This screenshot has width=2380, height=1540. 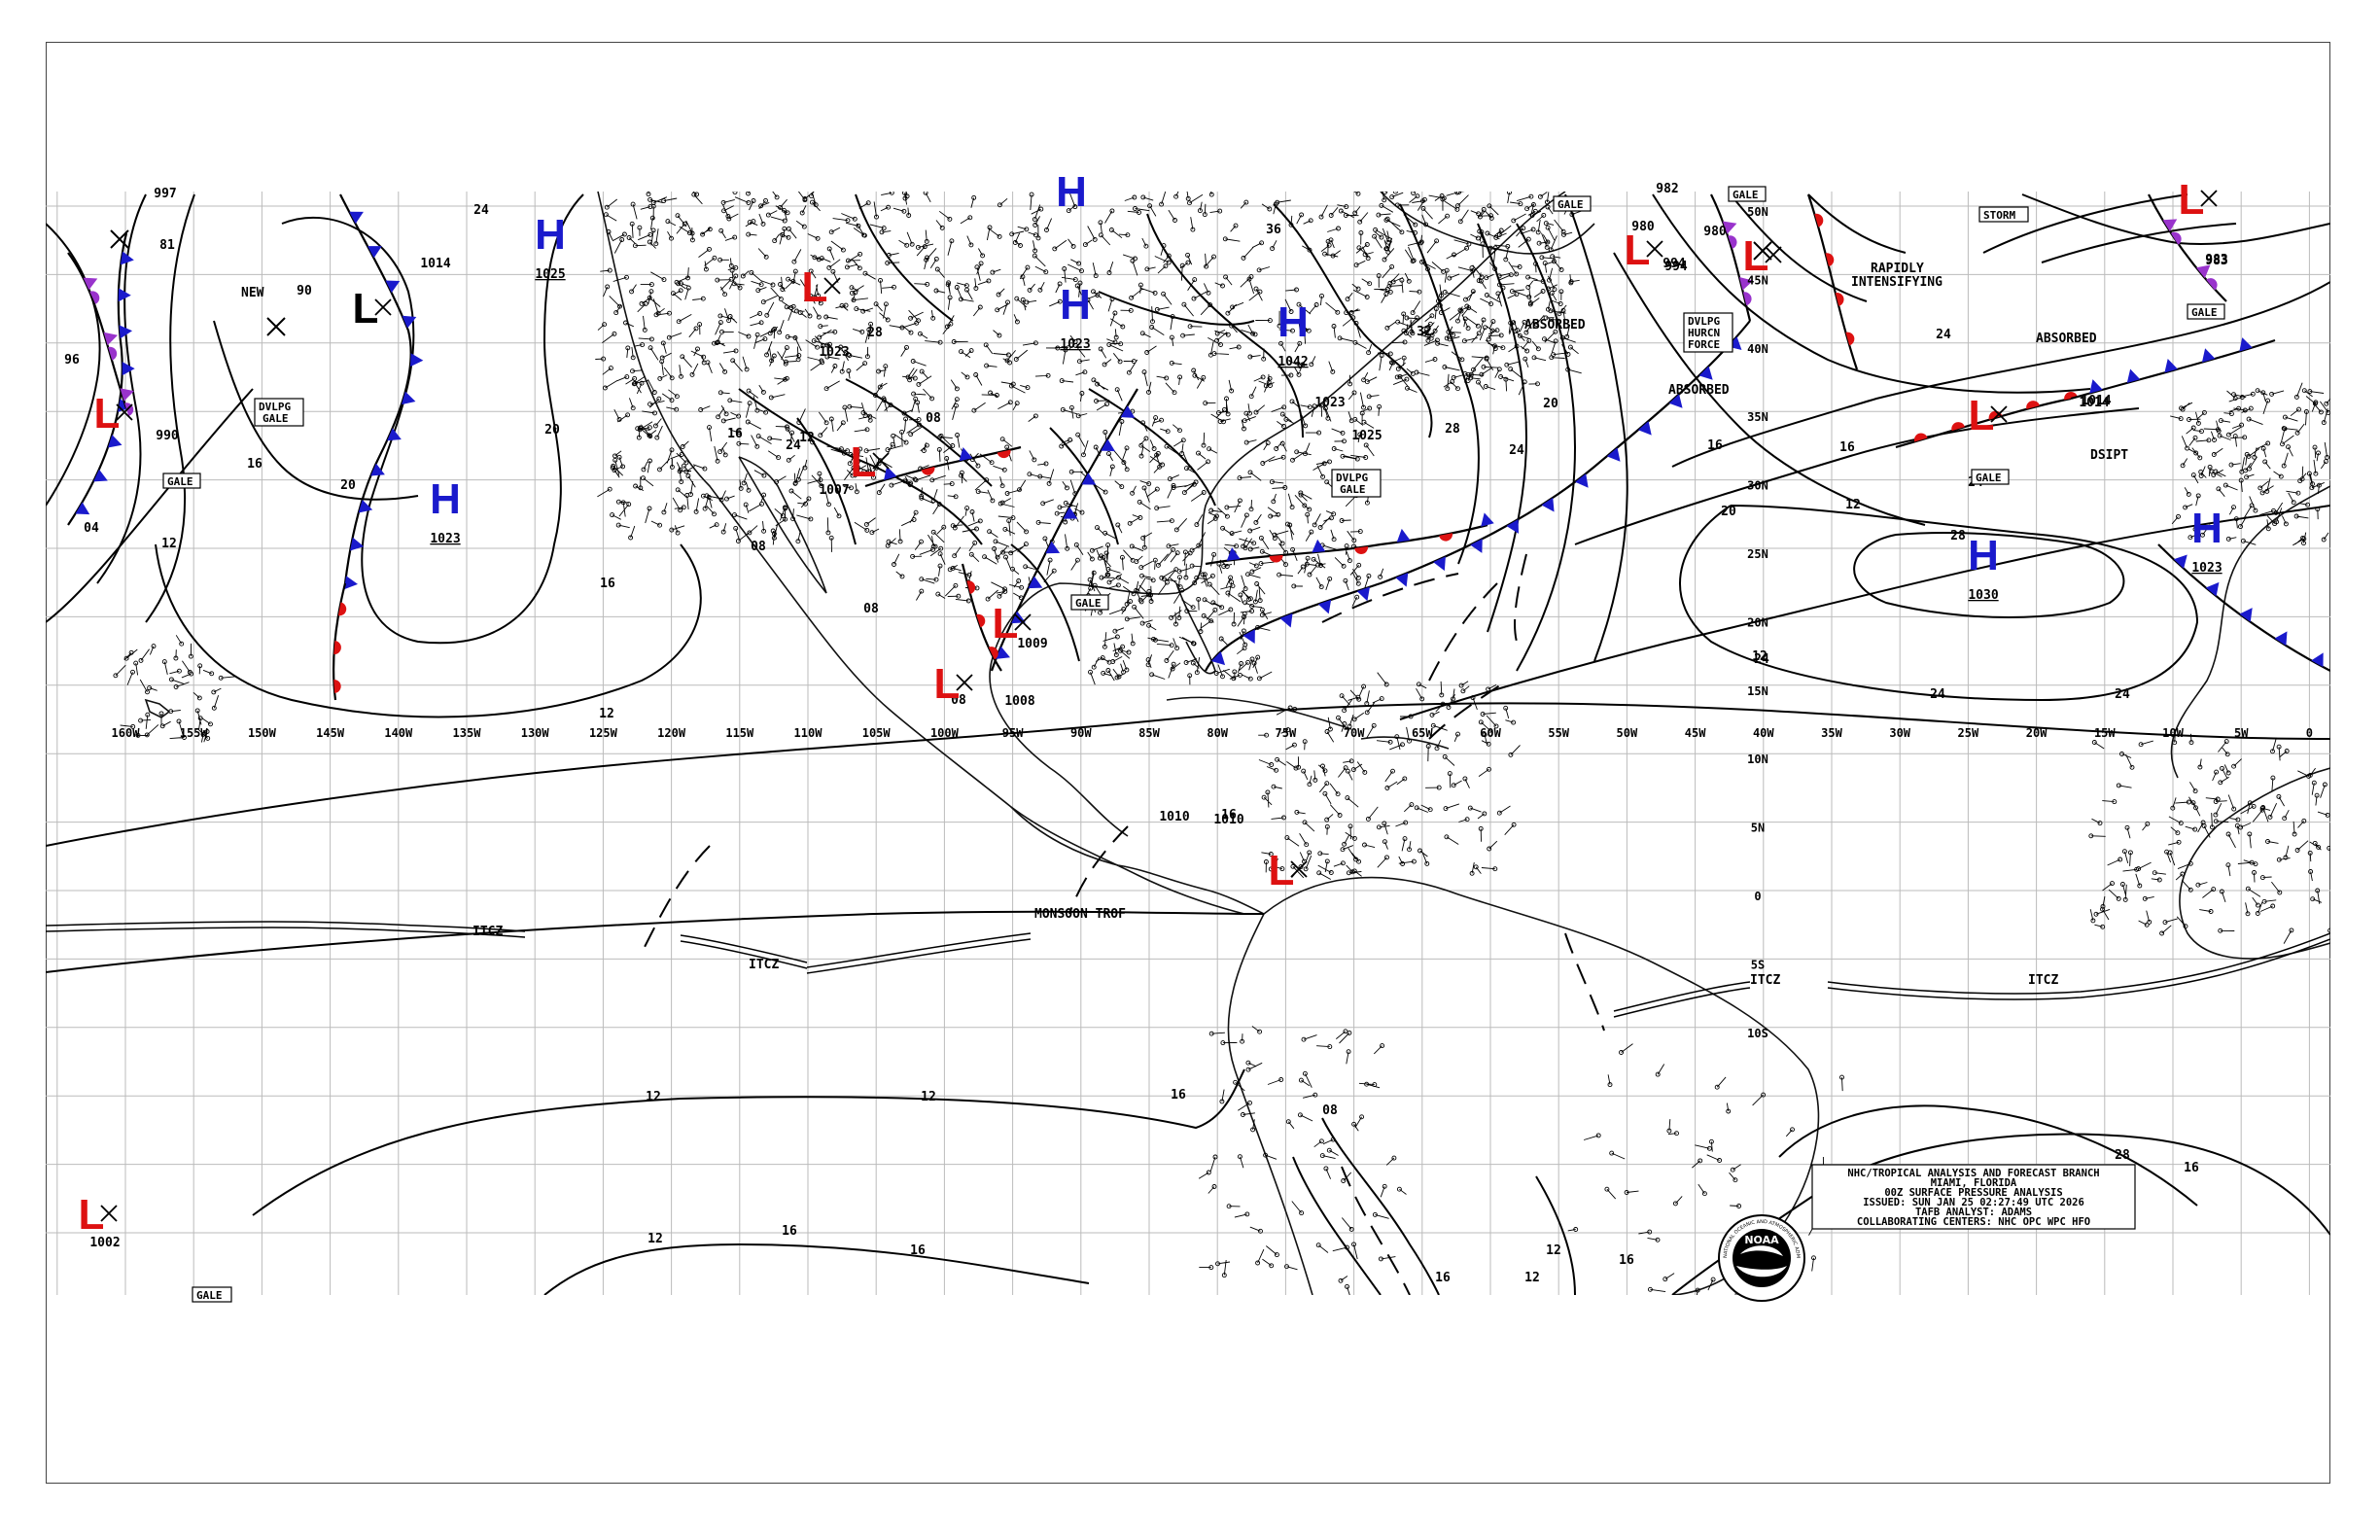 I want to click on annotation-itcz-4: ITCZ, so click(x=2043, y=980).